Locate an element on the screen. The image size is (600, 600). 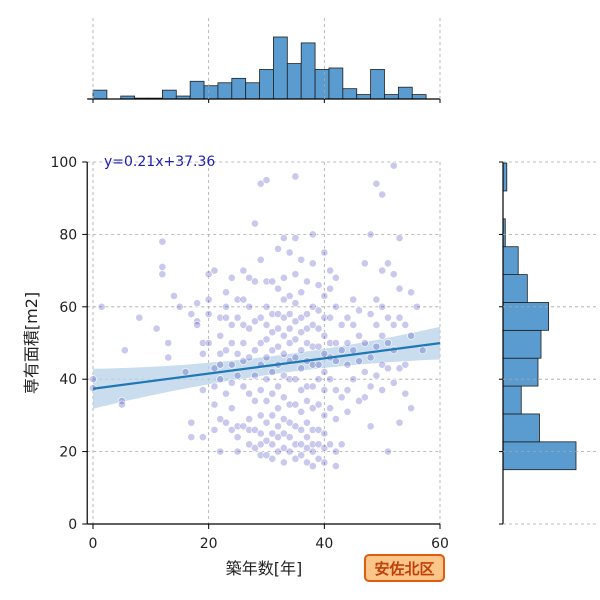
area-badge-box is located at coordinates (404, 568).